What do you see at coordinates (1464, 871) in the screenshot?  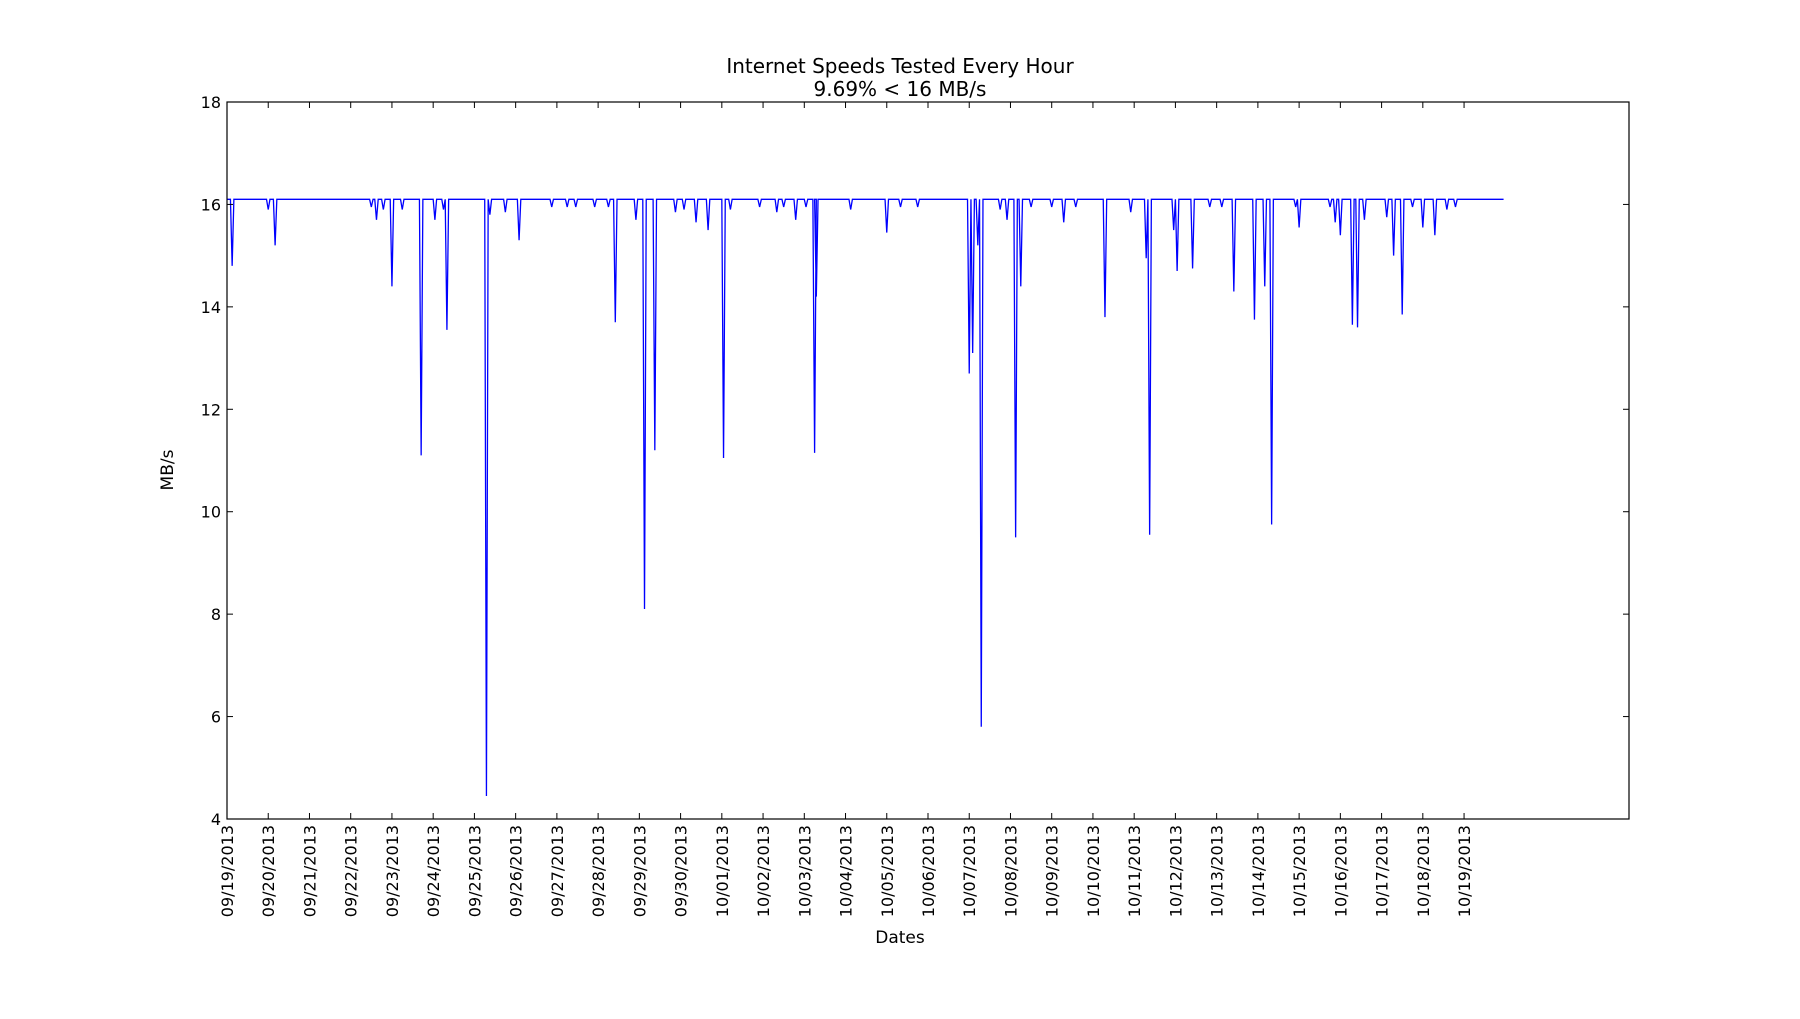 I see `x-tick-label: 10/19/2013` at bounding box center [1464, 871].